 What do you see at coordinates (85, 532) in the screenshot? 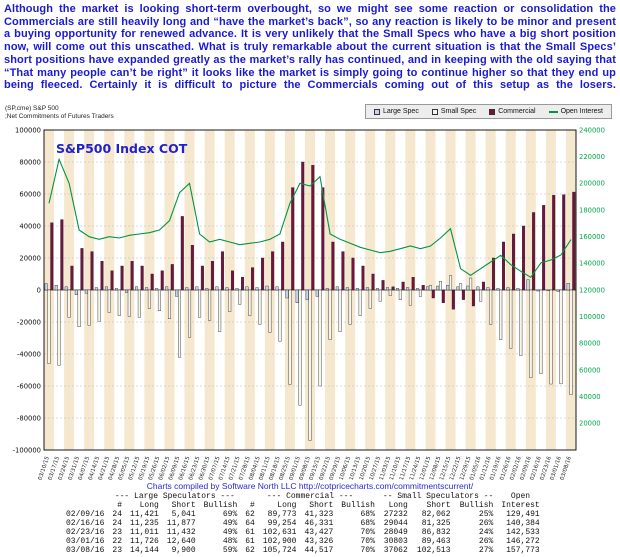
I see `table-date-cell: 02/23/16` at bounding box center [85, 532].